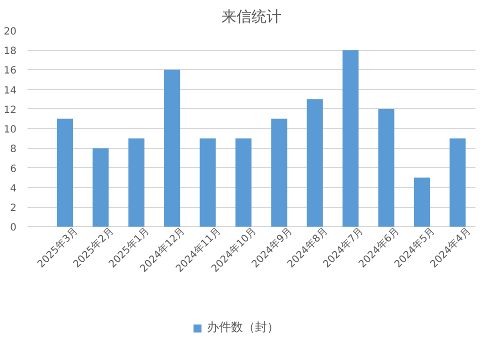  I want to click on y-tick-label: 4, so click(13, 188).